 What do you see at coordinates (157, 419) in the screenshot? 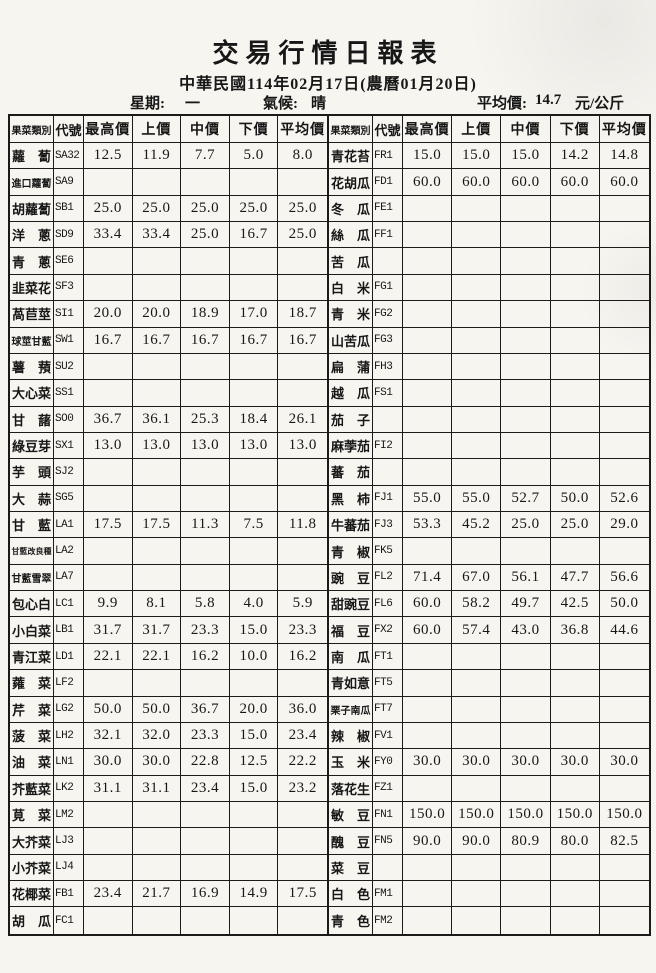
I see `price-value: 36.1` at bounding box center [157, 419].